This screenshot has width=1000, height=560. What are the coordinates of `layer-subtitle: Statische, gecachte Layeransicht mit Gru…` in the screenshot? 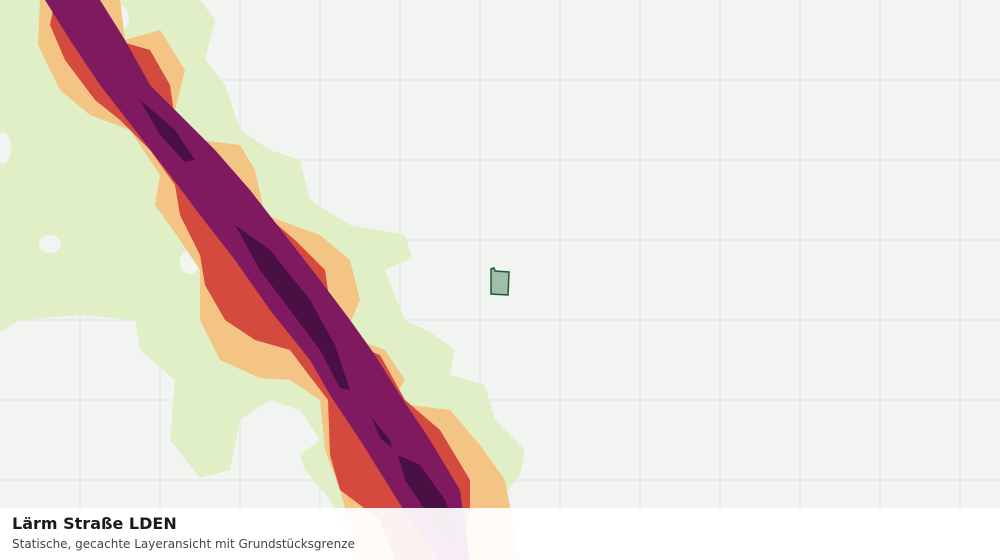 It's located at (183, 544).